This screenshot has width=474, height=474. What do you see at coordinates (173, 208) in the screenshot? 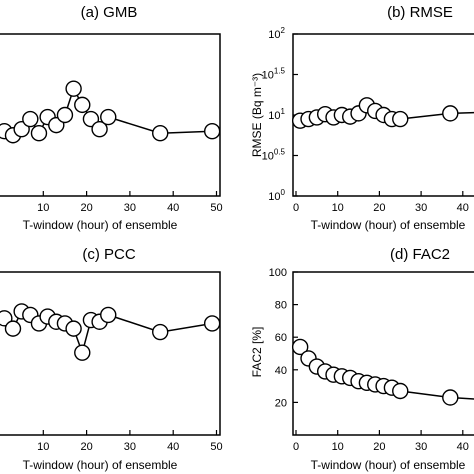
I see `panel-a-x-tick-label: 40` at bounding box center [173, 208].